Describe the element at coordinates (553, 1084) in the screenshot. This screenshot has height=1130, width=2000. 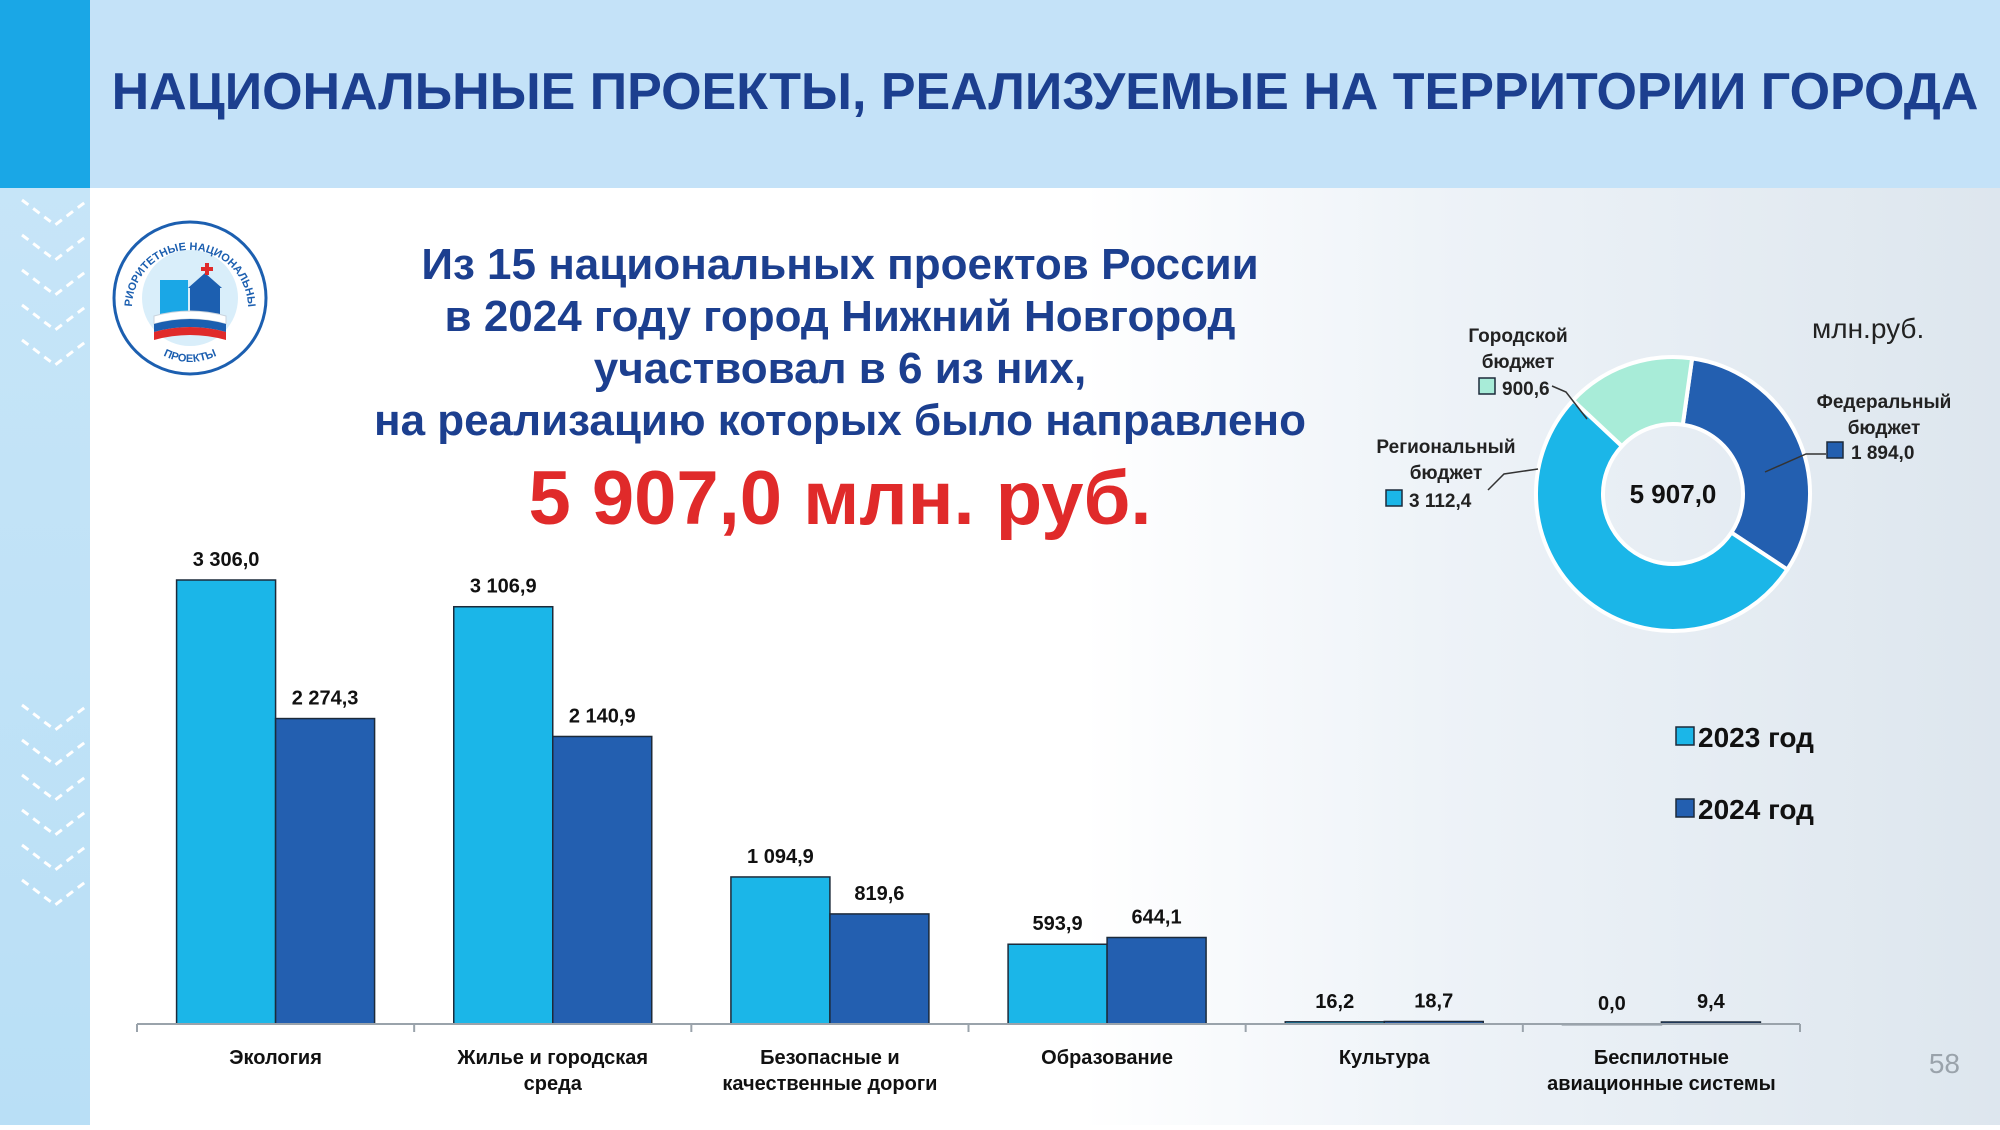
I see `category-label: среда` at that location.